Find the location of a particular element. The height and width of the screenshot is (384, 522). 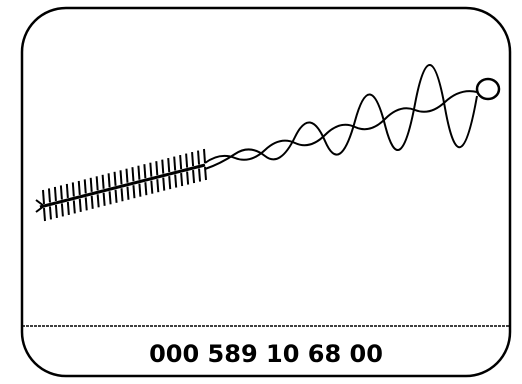

brush-core is located at coordinates (122, 186).